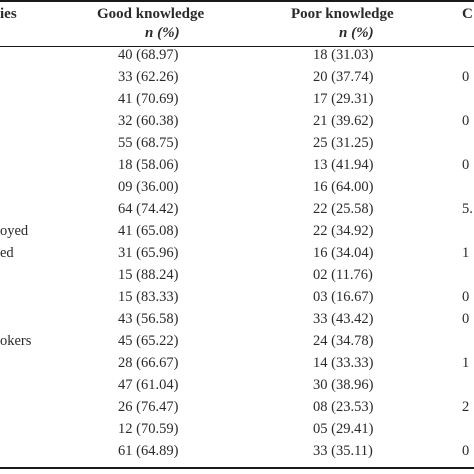 The image size is (474, 474). What do you see at coordinates (343, 341) in the screenshot?
I see `poor-knowledge-cell: 24 (34.78)` at bounding box center [343, 341].